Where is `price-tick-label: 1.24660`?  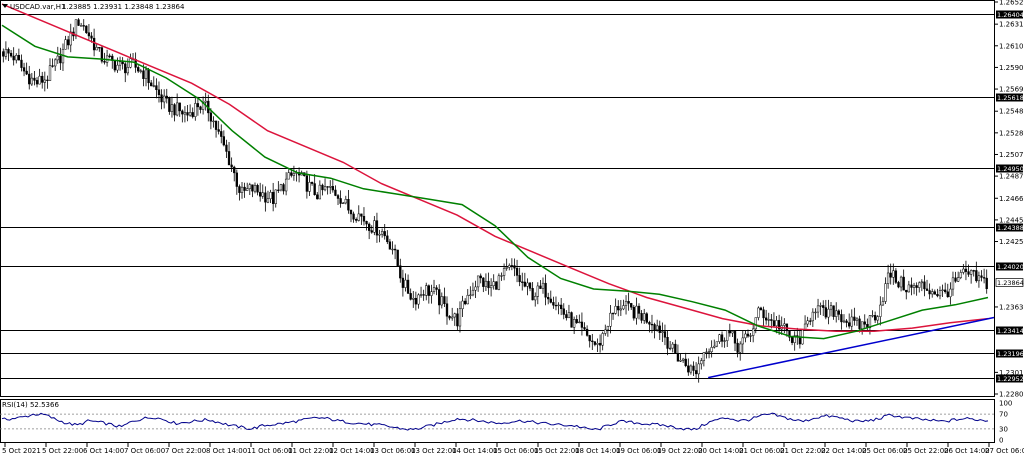 price-tick-label: 1.24660 is located at coordinates (1011, 199).